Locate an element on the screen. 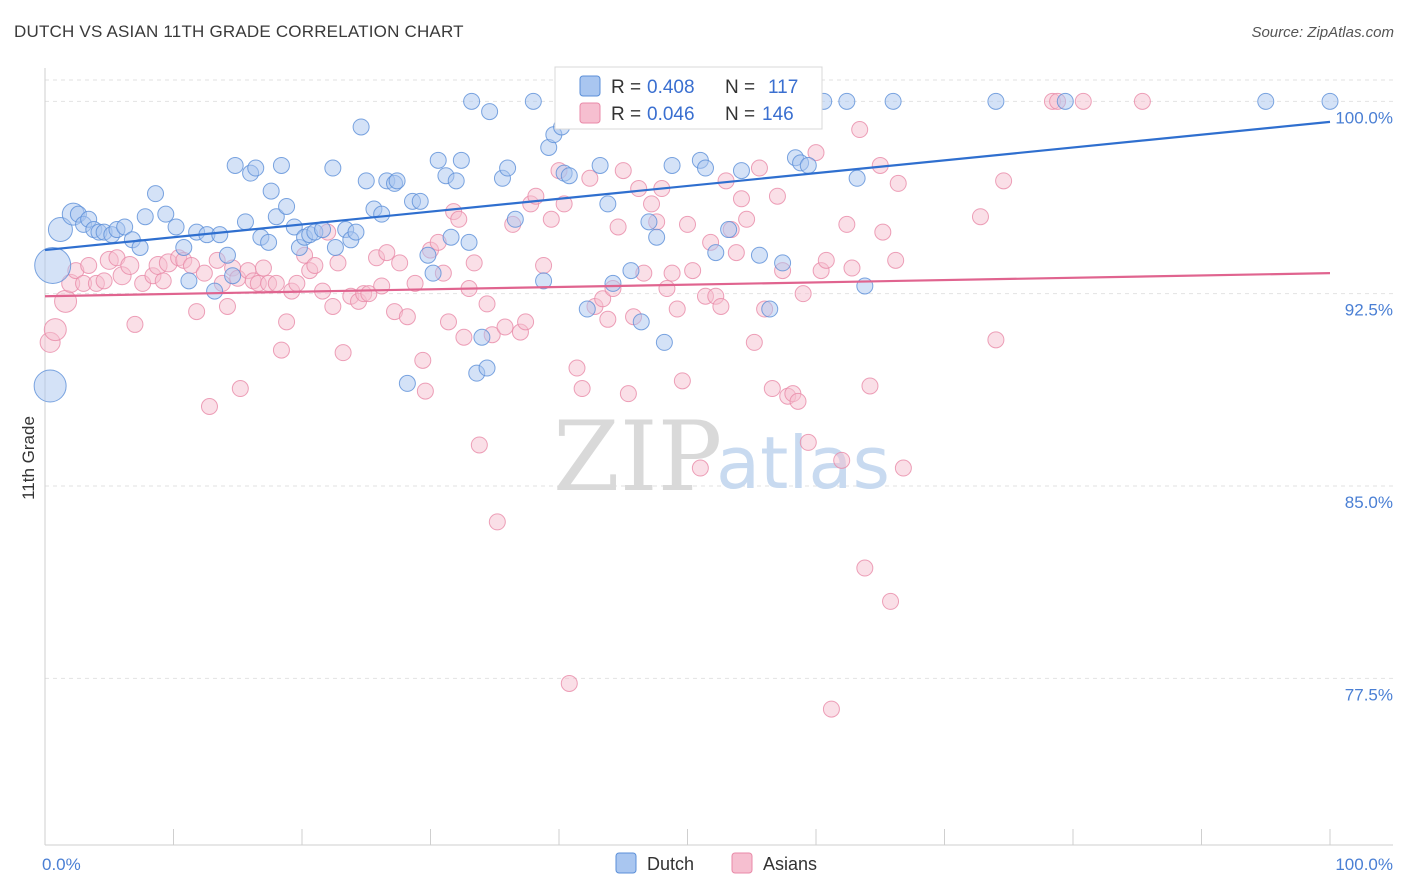  asian-trend-line is located at coordinates (687, 285).